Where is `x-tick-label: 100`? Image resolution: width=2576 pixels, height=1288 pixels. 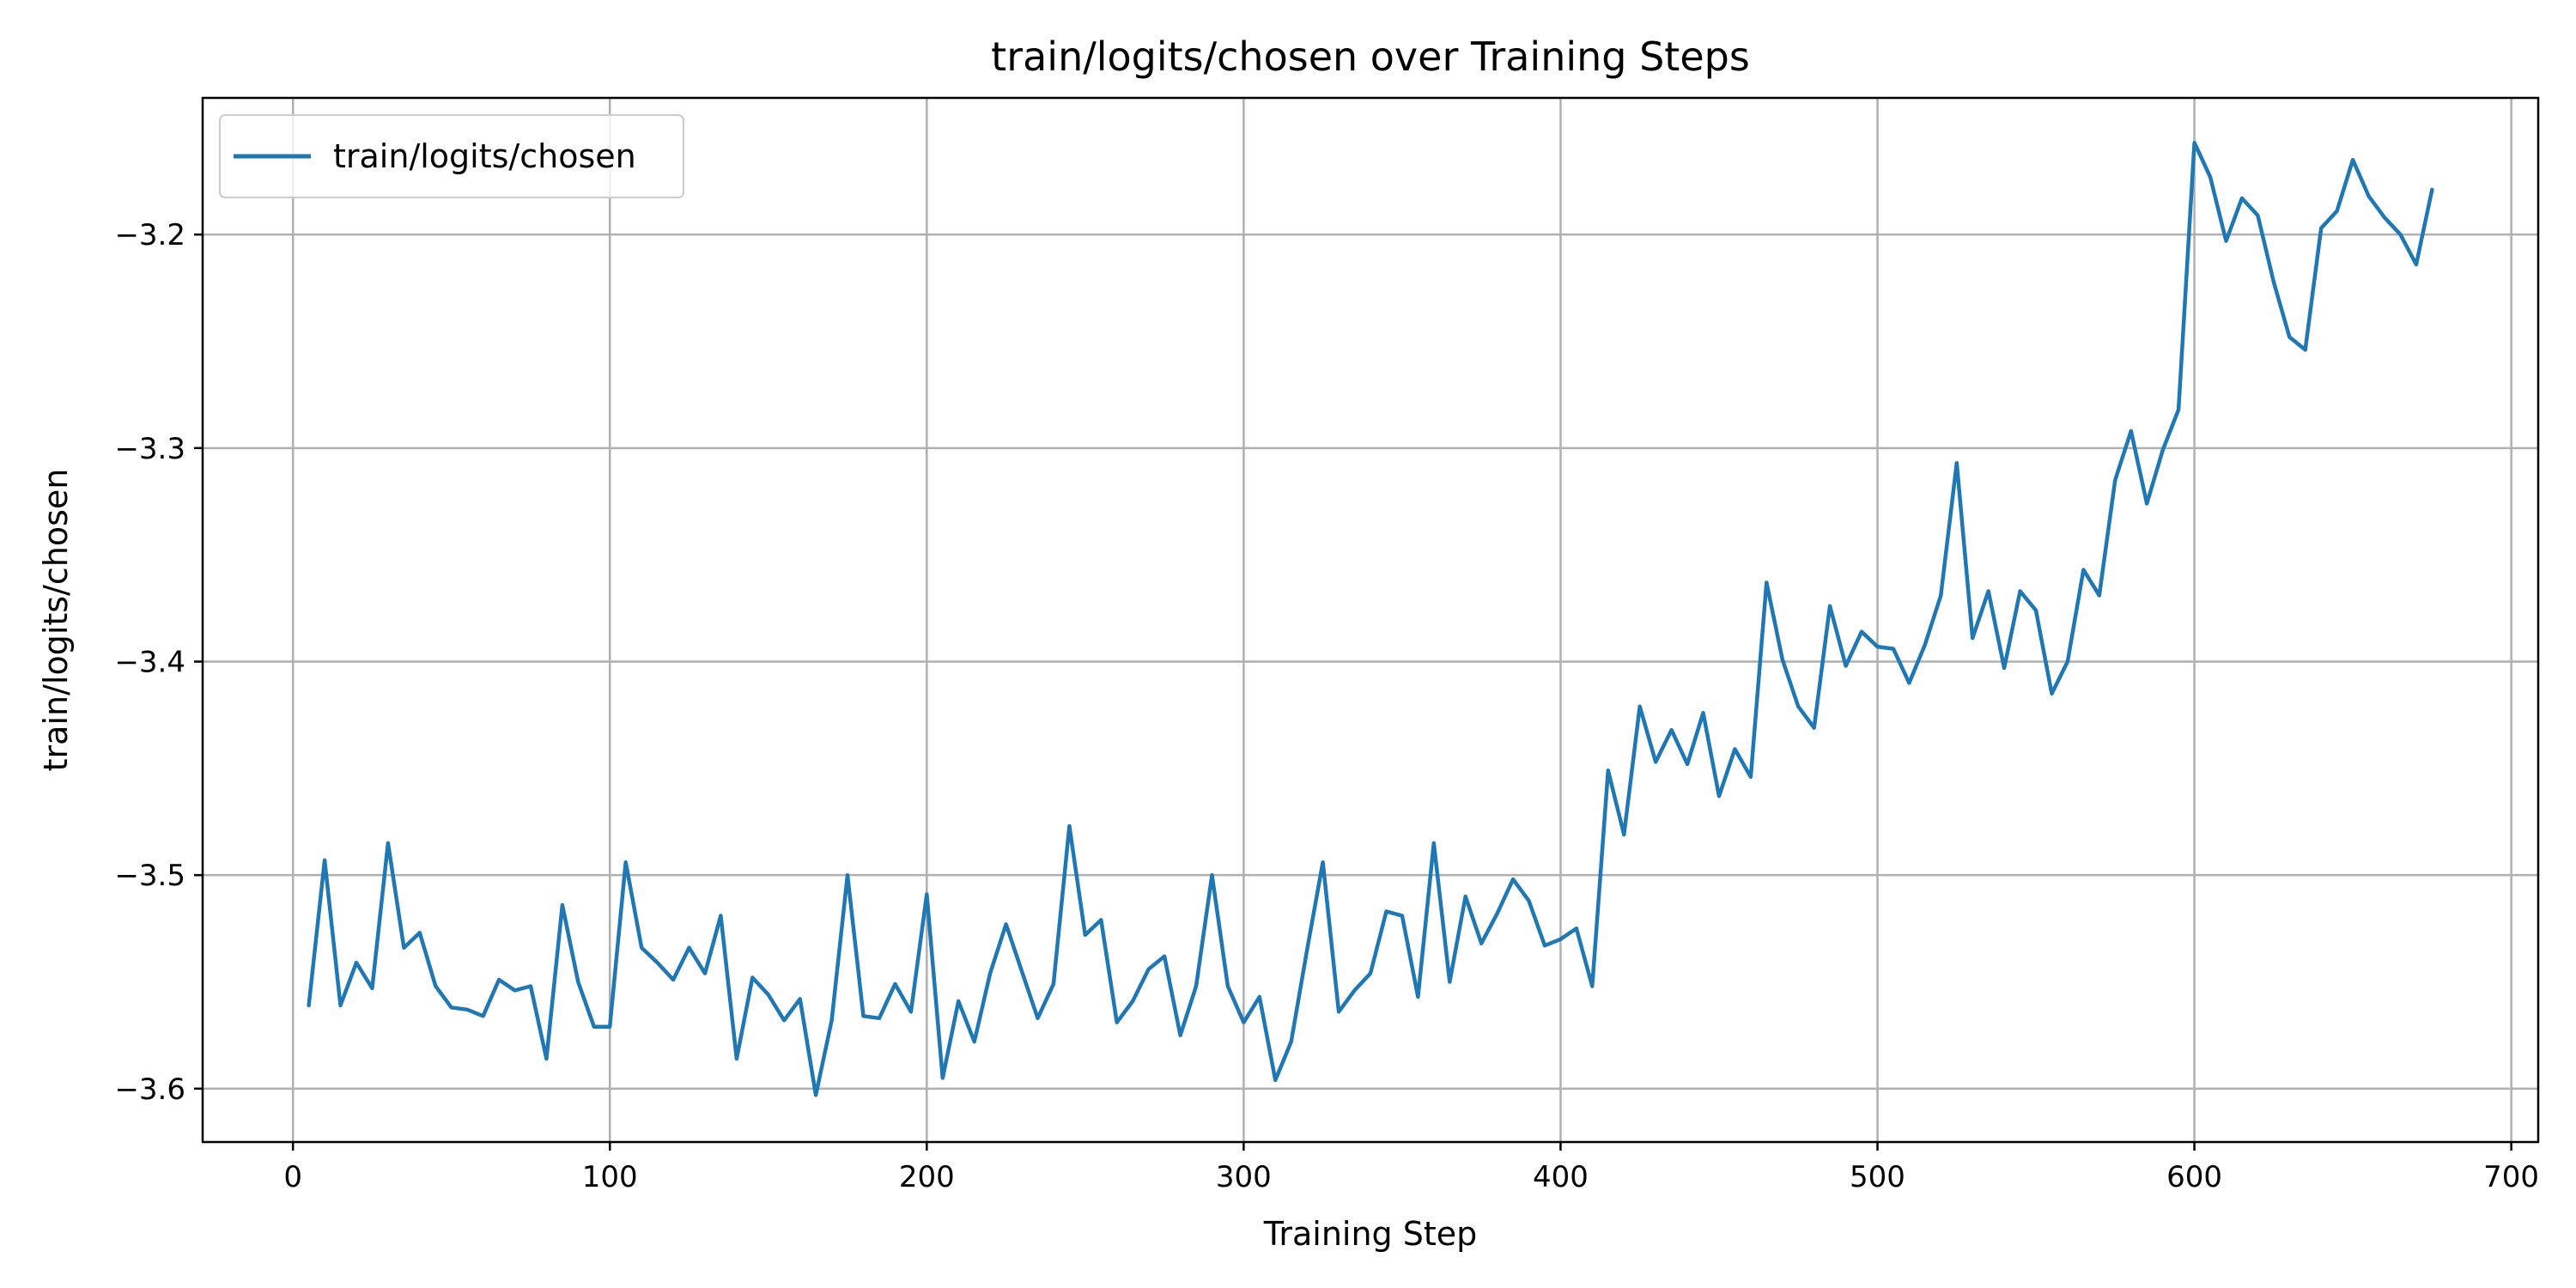 x-tick-label: 100 is located at coordinates (610, 1177).